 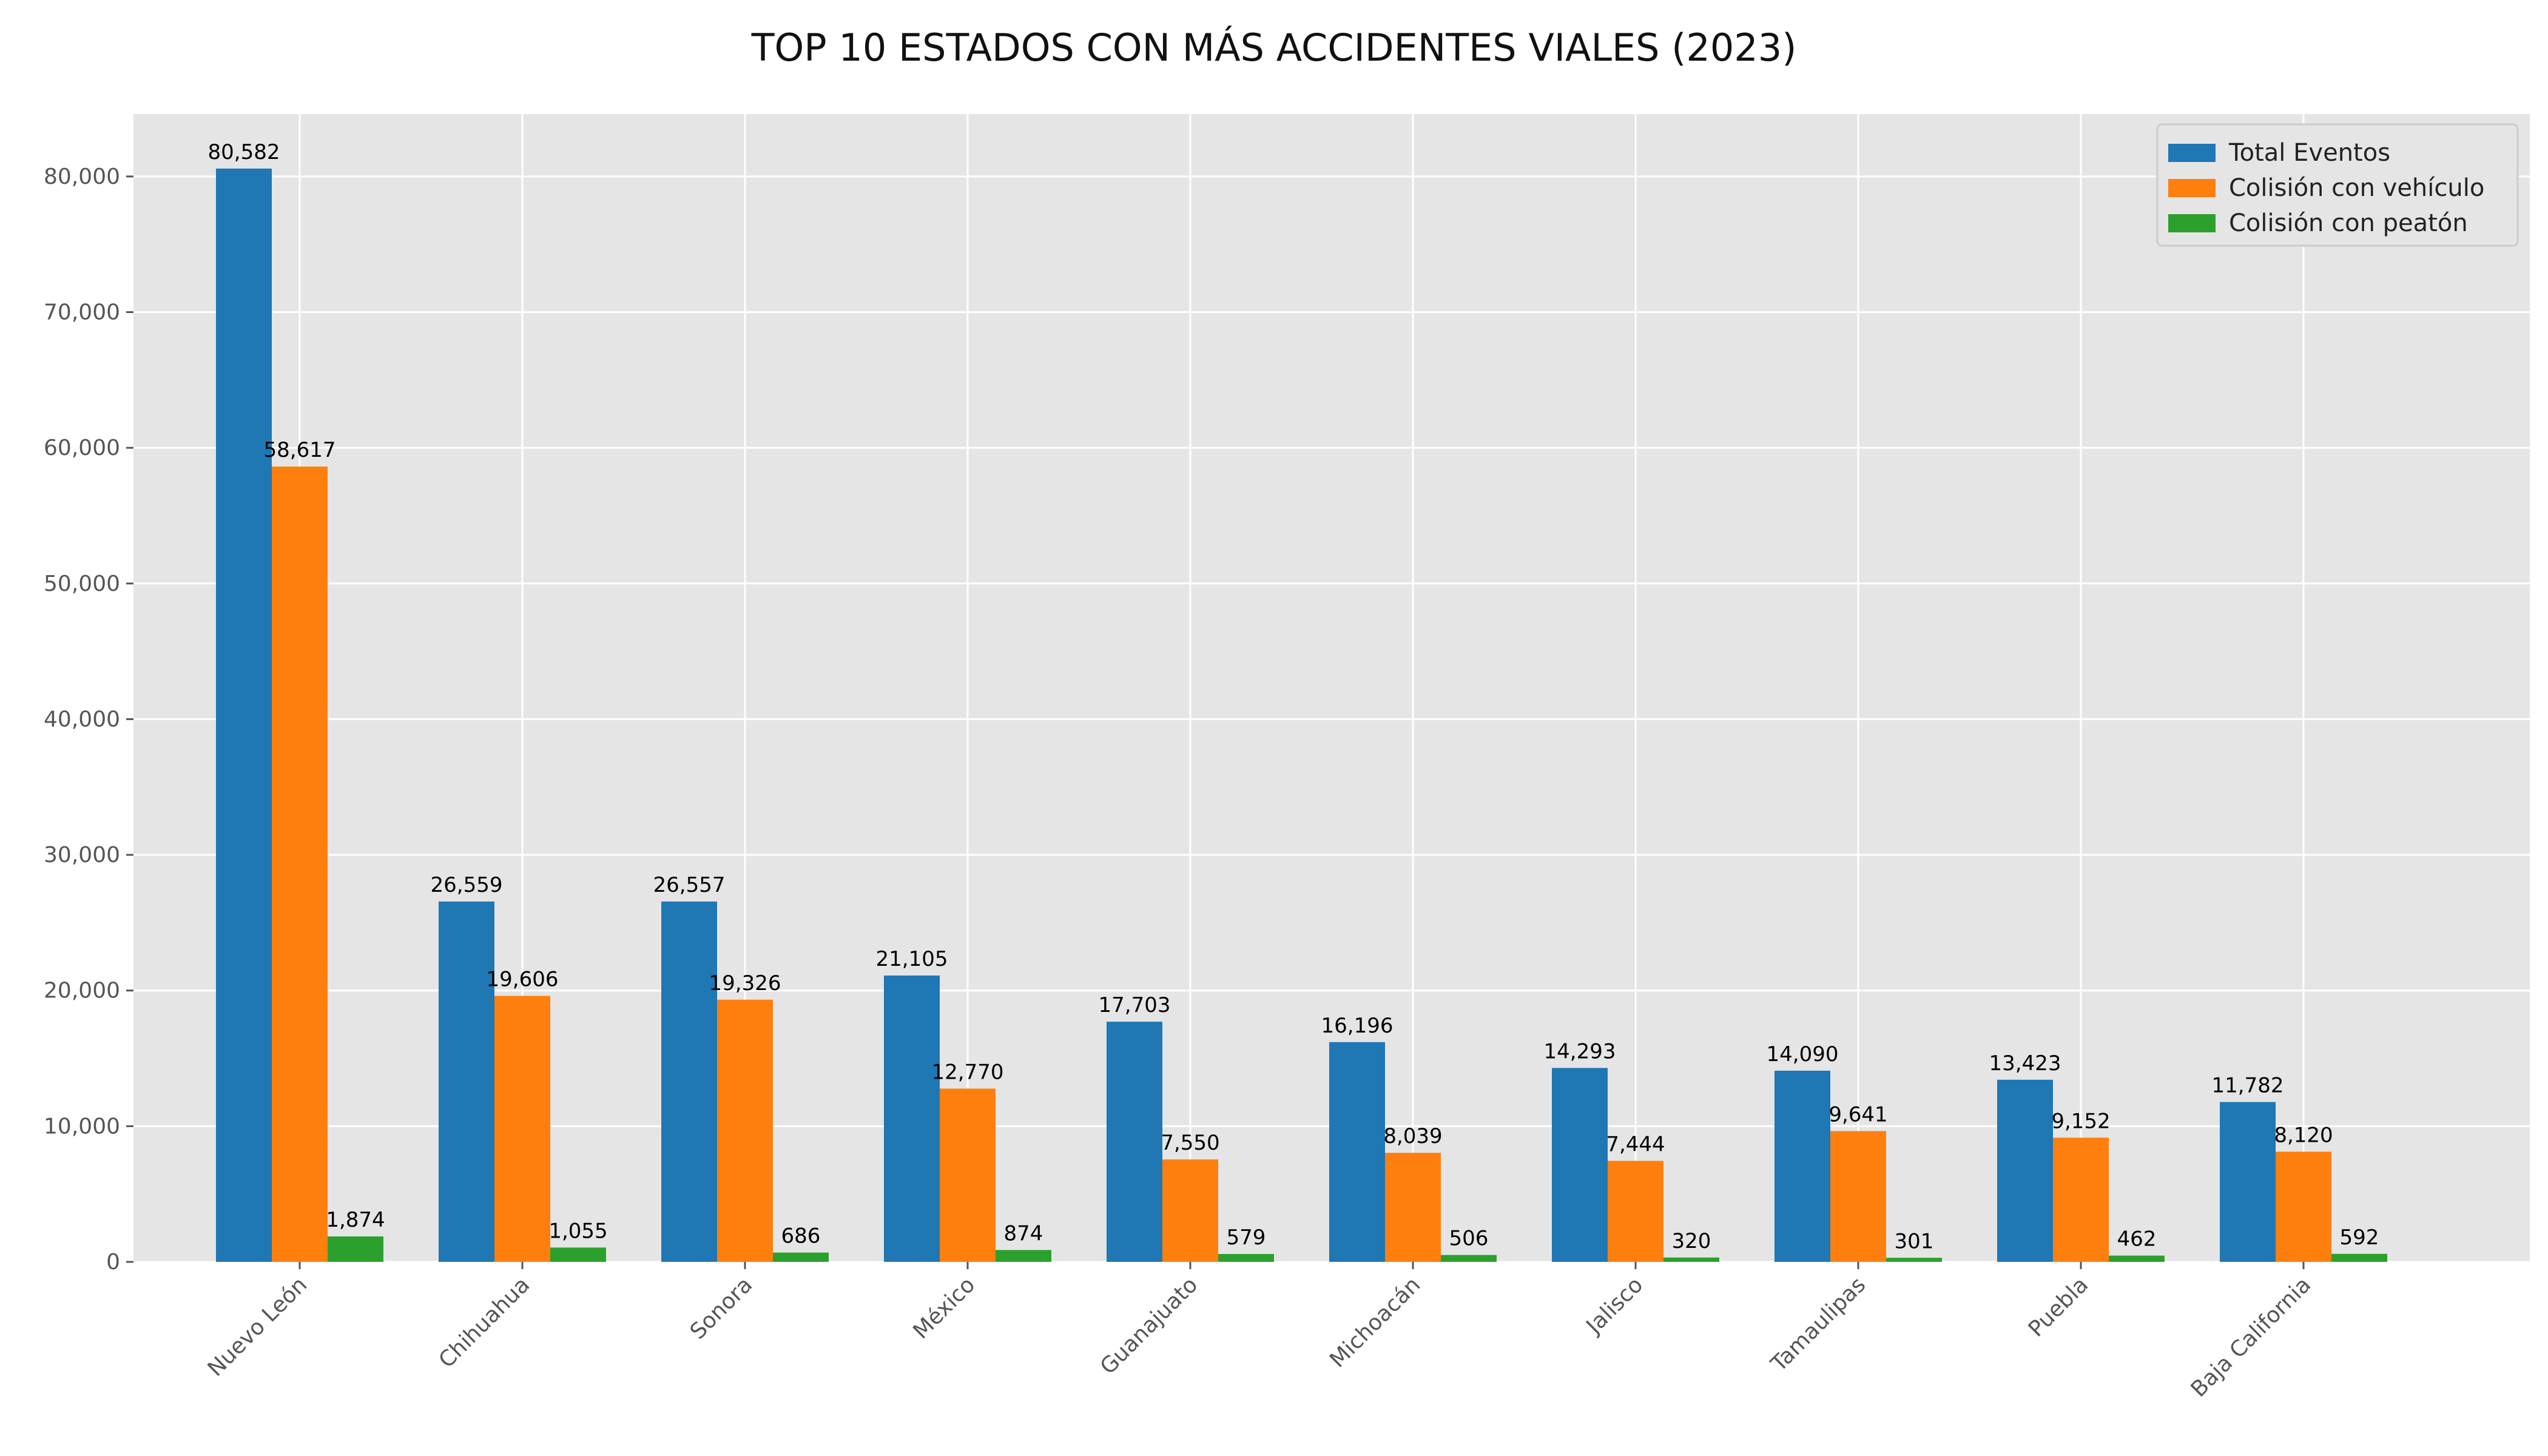 What do you see at coordinates (1614, 1305) in the screenshot?
I see `x-tick-label: Jalisco` at bounding box center [1614, 1305].